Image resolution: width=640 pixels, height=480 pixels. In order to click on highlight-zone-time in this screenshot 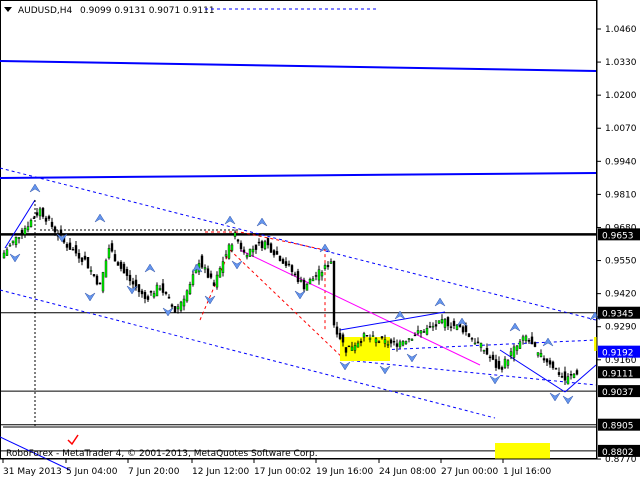, I will do `click(522, 451)`.